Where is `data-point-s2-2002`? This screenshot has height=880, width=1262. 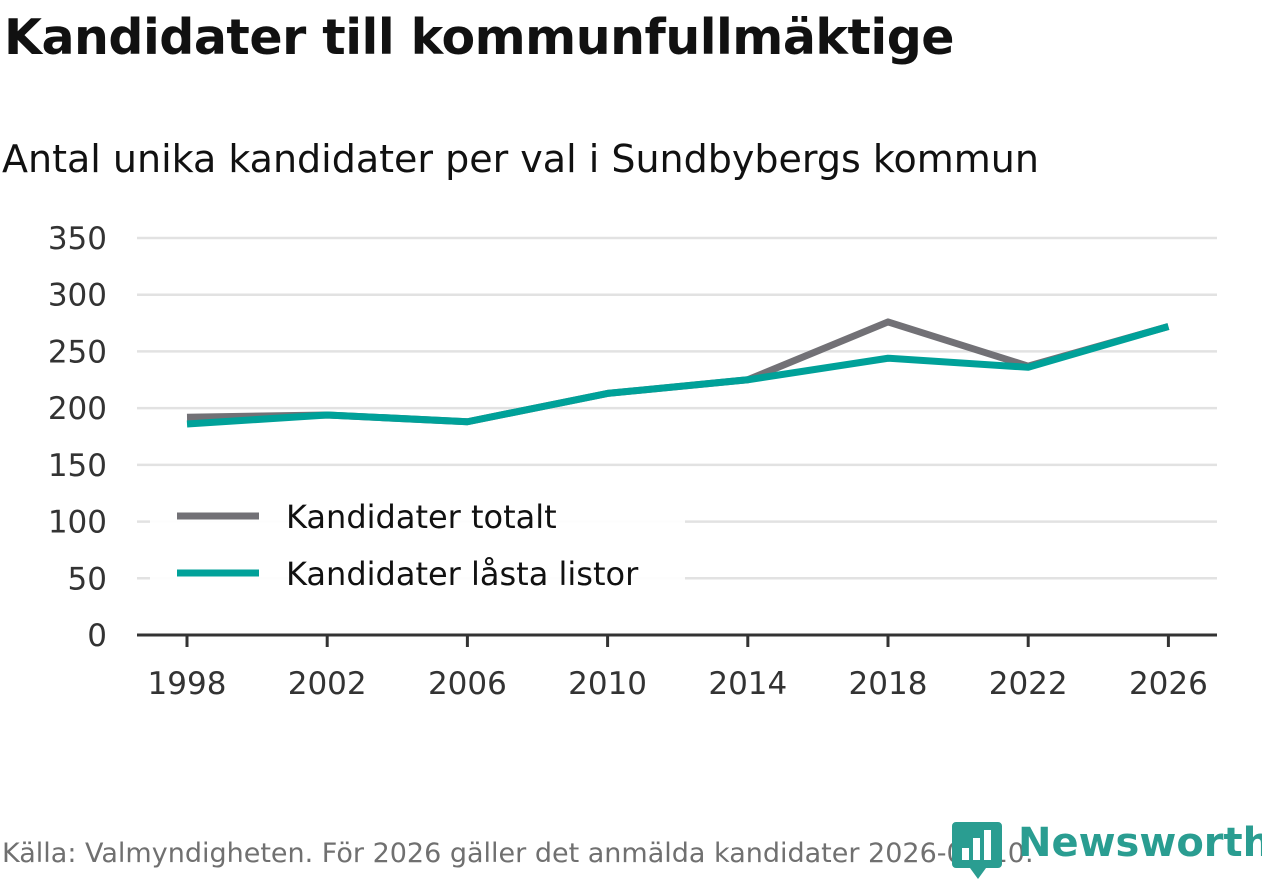 data-point-s2-2002 is located at coordinates (327, 414).